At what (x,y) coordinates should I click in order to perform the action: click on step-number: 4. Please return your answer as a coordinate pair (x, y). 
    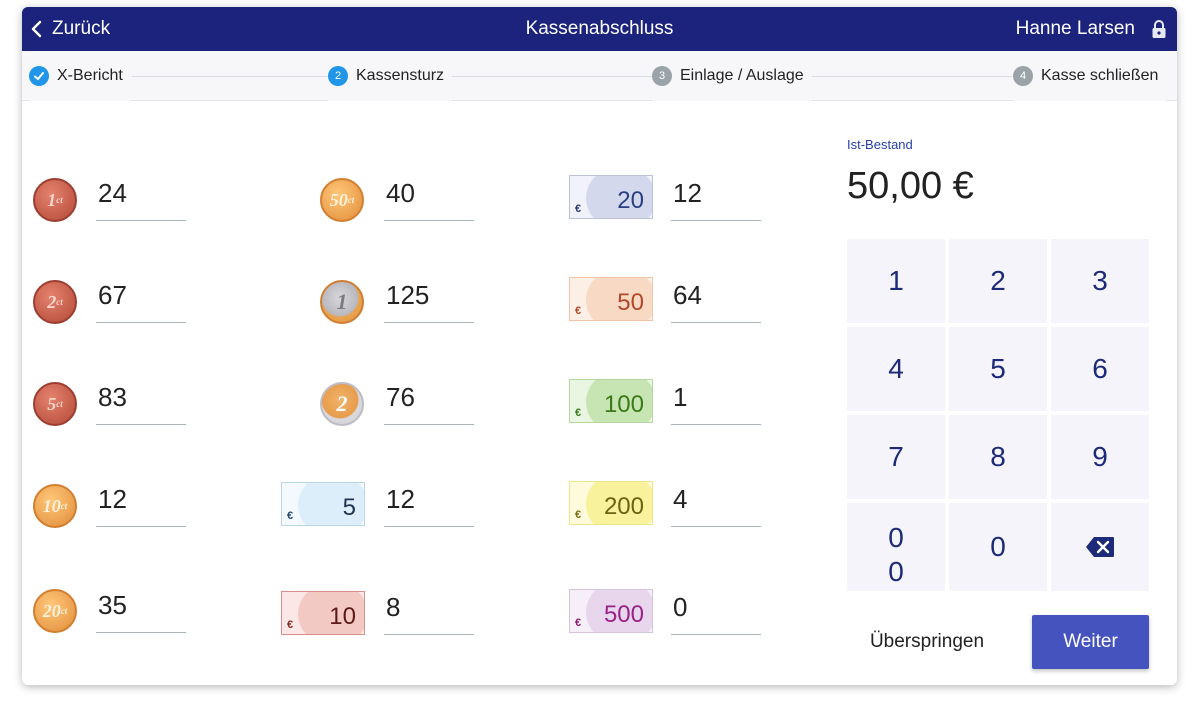
    Looking at the image, I should click on (1023, 76).